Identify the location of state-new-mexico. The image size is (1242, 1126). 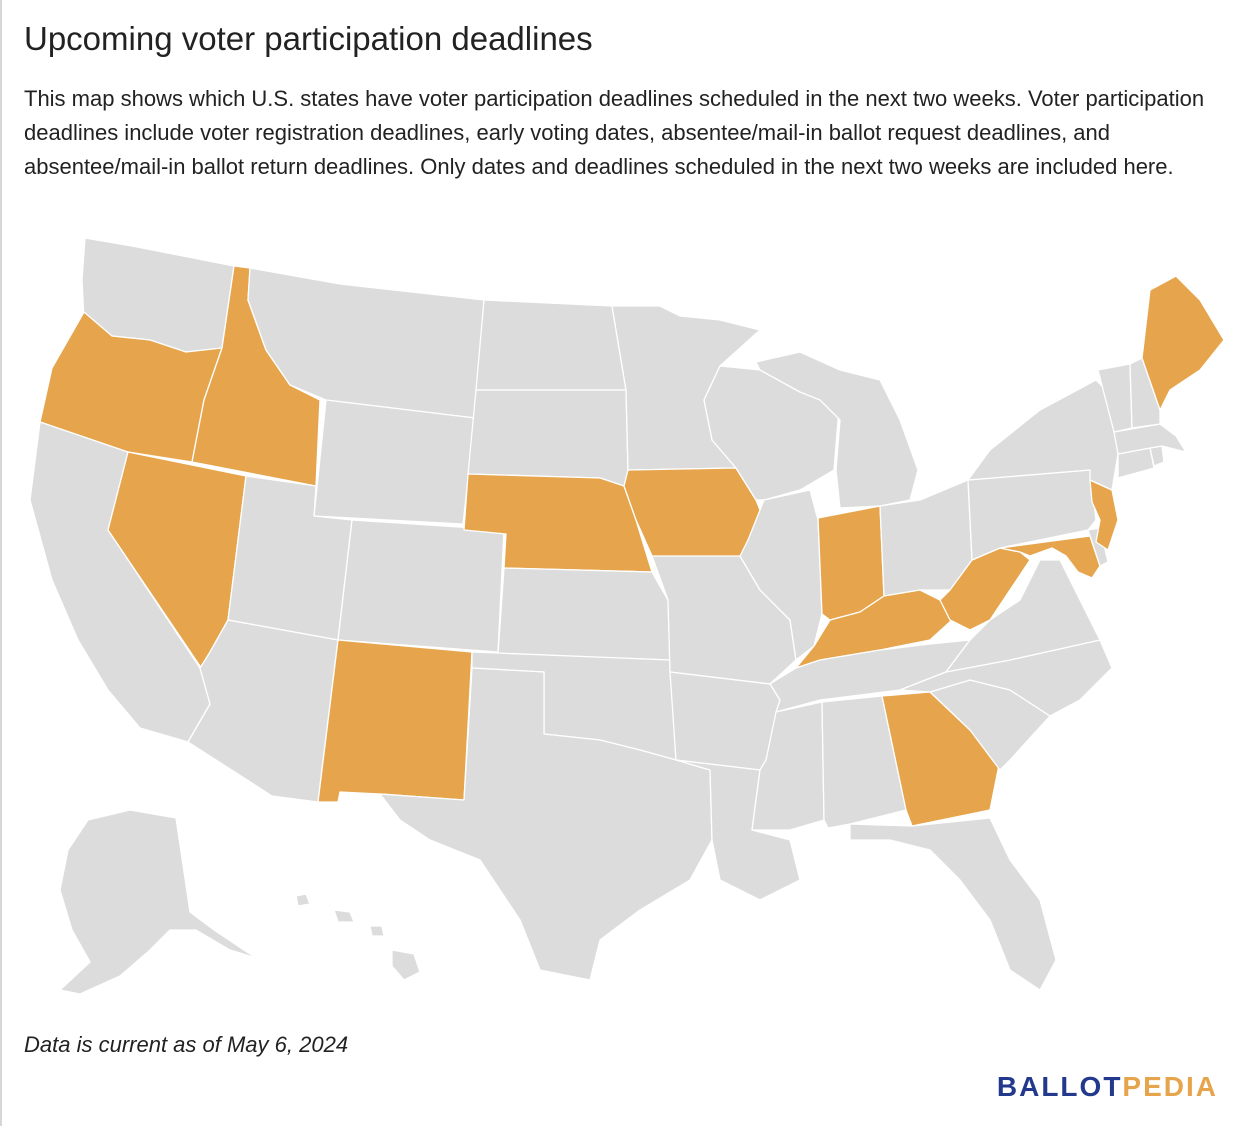
(395, 721).